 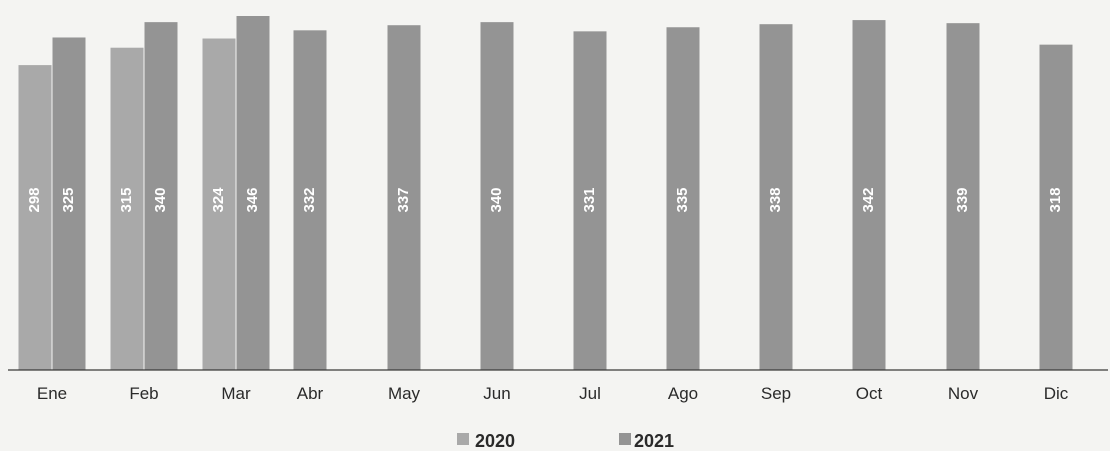 What do you see at coordinates (496, 393) in the screenshot?
I see `x-tick-label-jun: Jun` at bounding box center [496, 393].